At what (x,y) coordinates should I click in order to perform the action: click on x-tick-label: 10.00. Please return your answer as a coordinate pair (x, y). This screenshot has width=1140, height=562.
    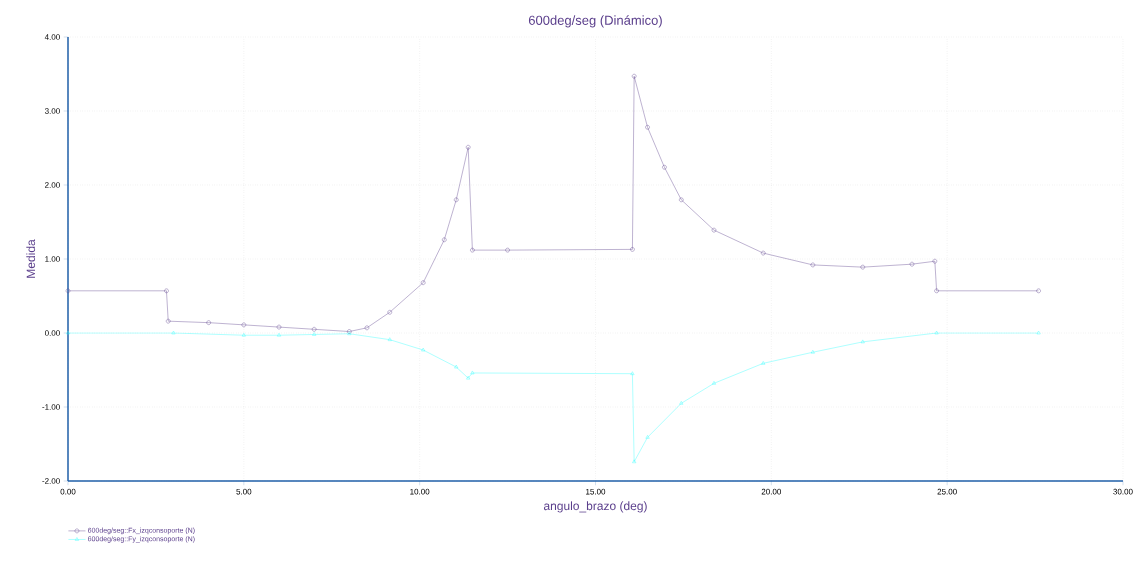
    Looking at the image, I should click on (420, 491).